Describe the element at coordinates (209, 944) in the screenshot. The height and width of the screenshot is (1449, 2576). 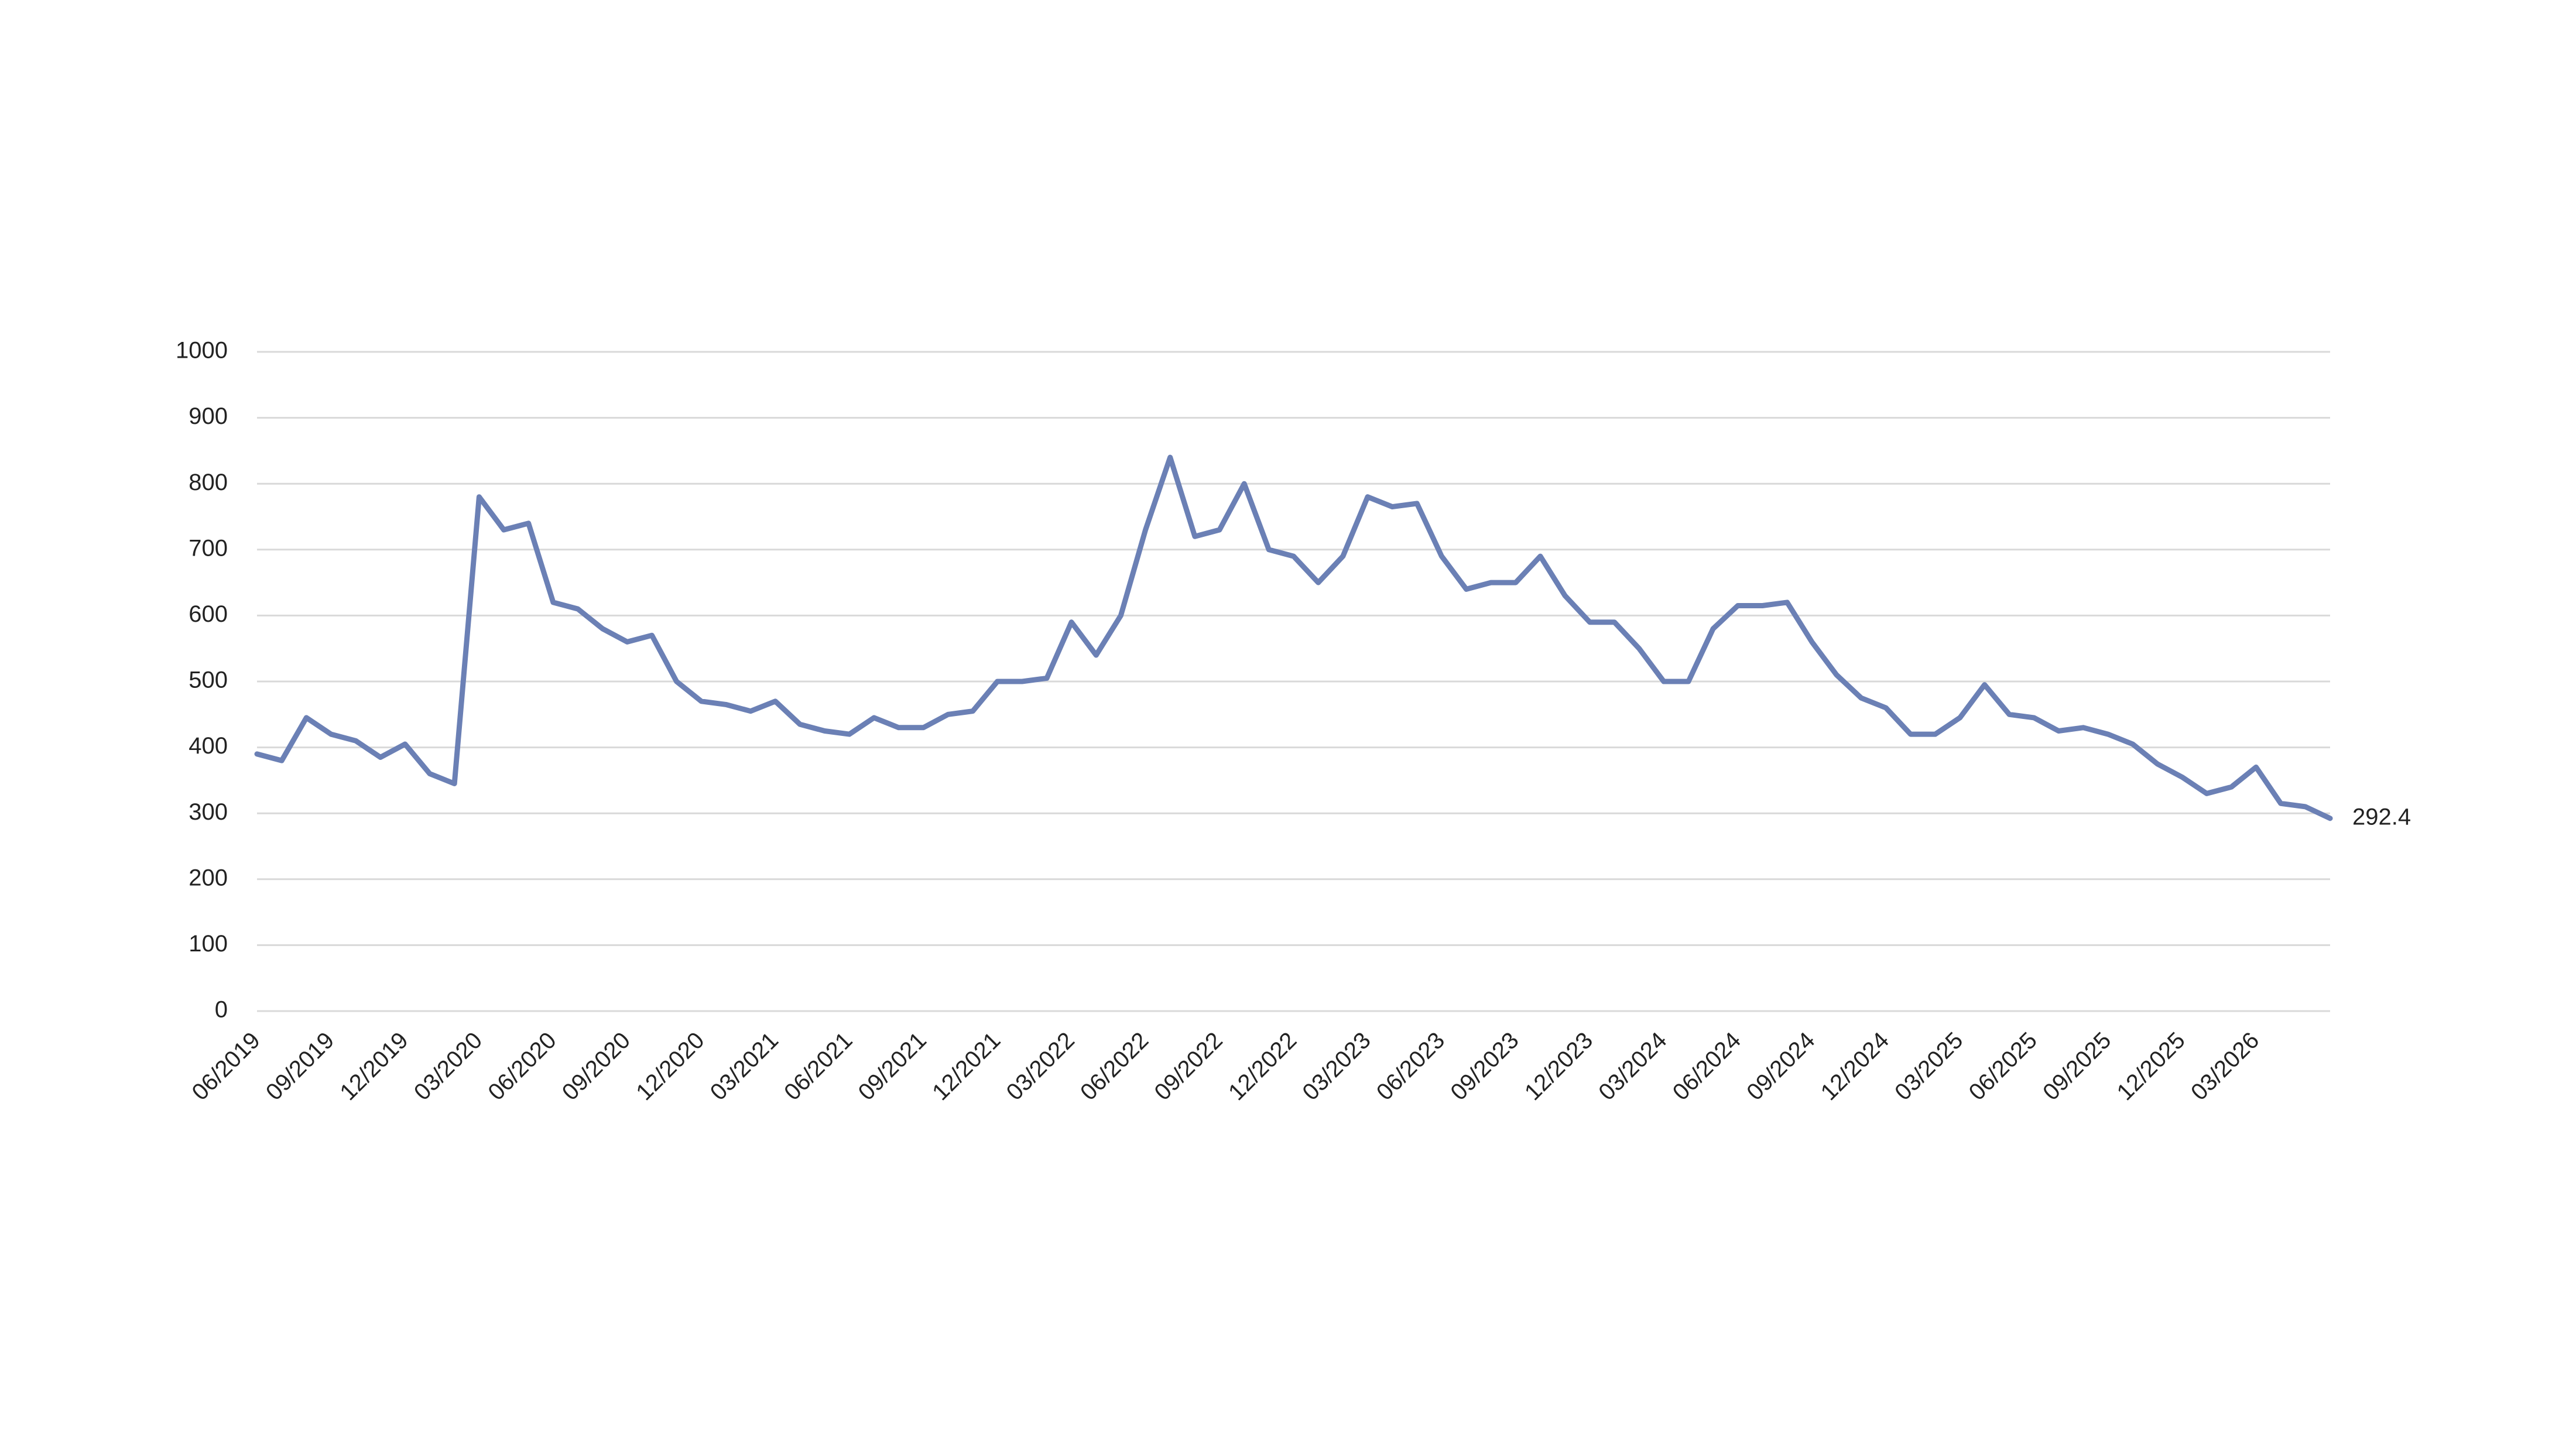
I see `y-tick-label: 100` at that location.